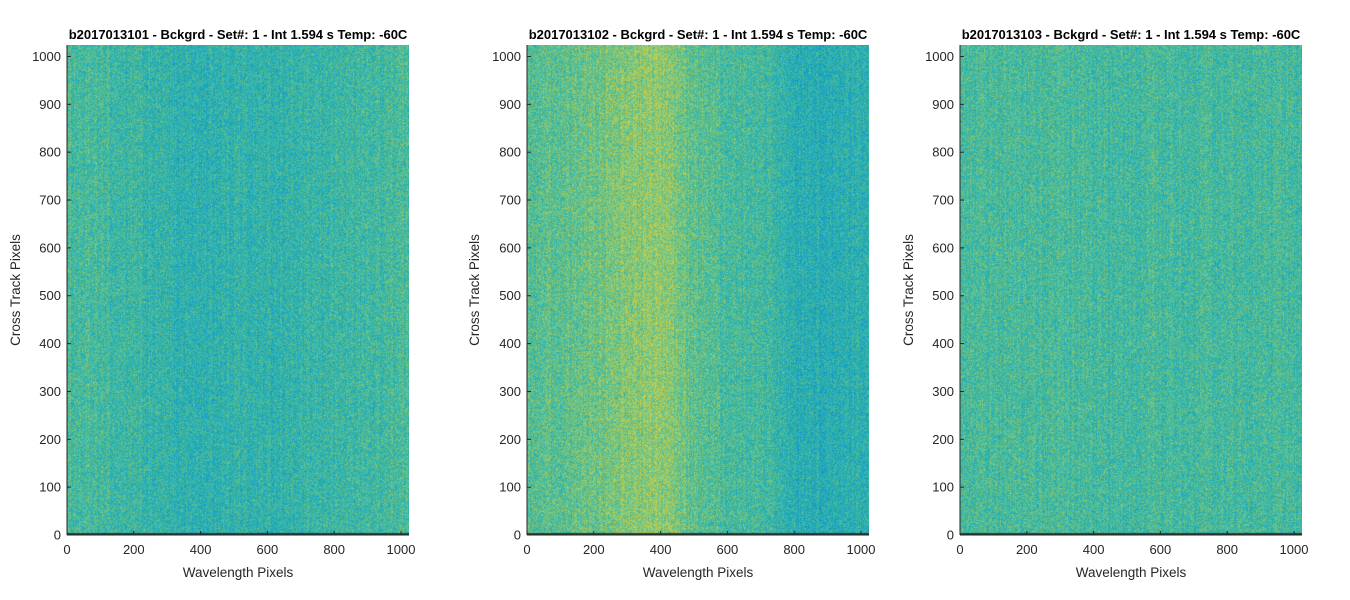 The image size is (1350, 600). Describe the element at coordinates (943, 487) in the screenshot. I see `panel-3-y-tick-label-100: 100` at that location.